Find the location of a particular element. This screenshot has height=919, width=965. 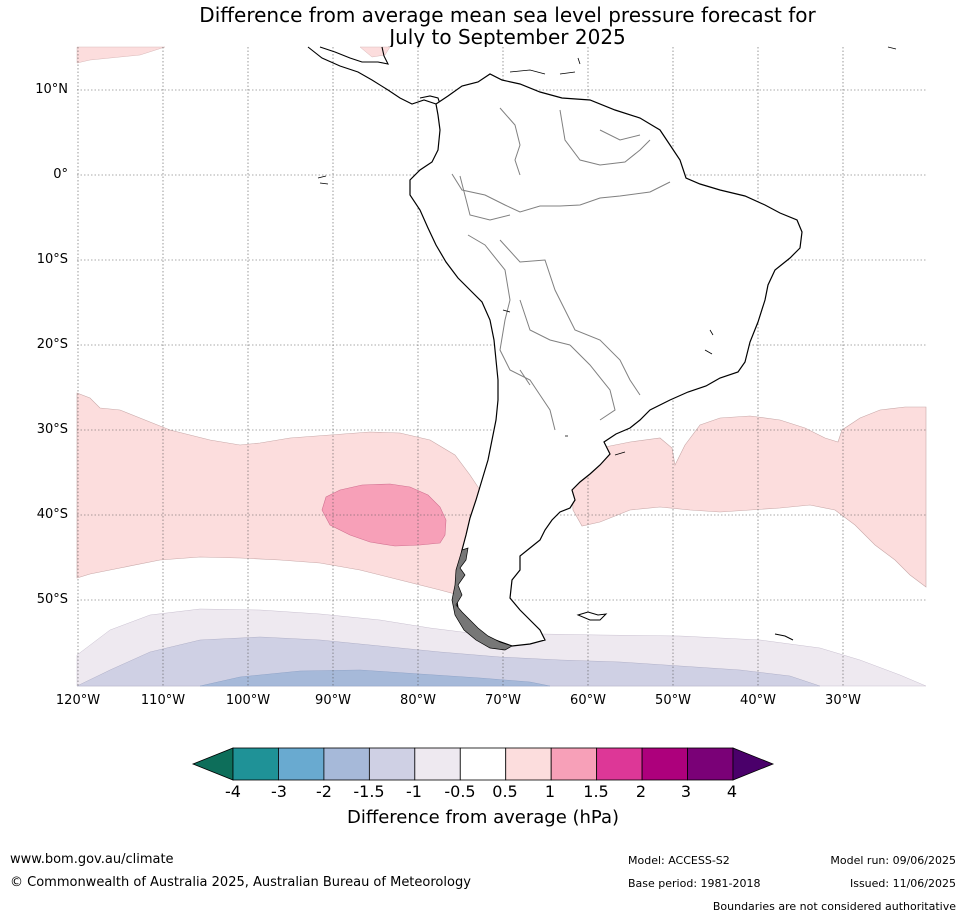

lon-label-60w: 60°W is located at coordinates (588, 700).